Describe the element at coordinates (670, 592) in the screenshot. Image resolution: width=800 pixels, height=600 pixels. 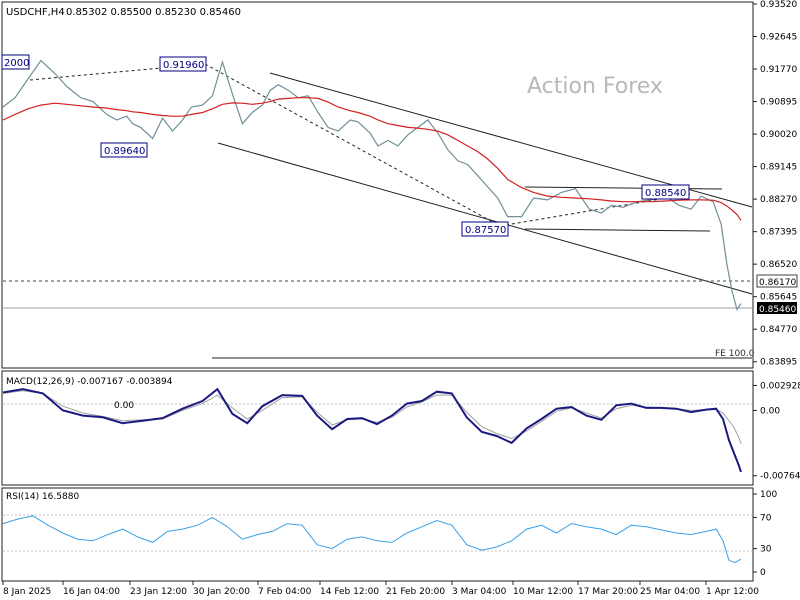
I see `time-tick-label: 25 Mar 04:00` at that location.